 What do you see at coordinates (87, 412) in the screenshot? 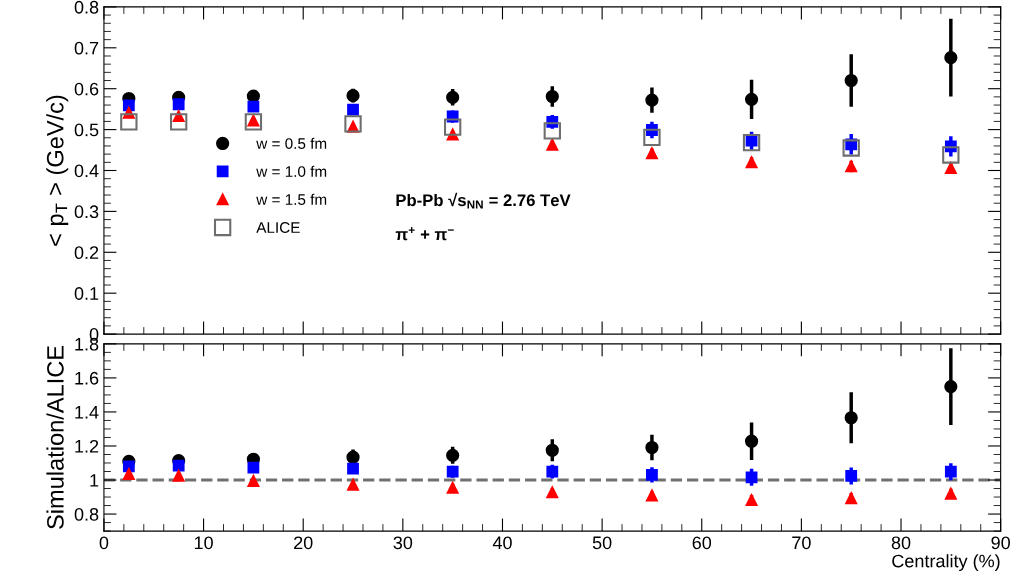
I see `y-tick-label: 1.4` at bounding box center [87, 412].